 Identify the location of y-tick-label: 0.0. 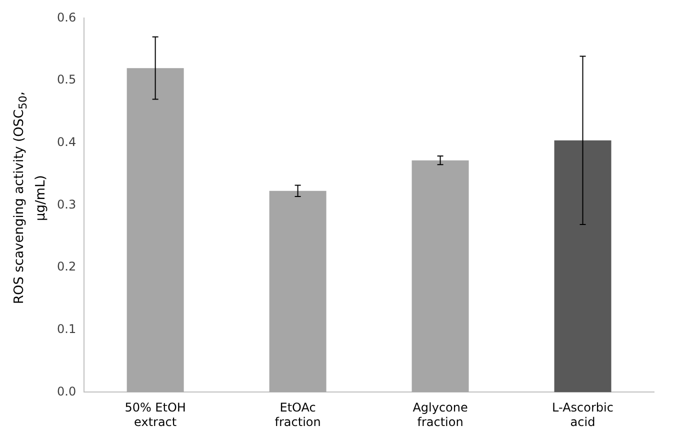
(66, 391).